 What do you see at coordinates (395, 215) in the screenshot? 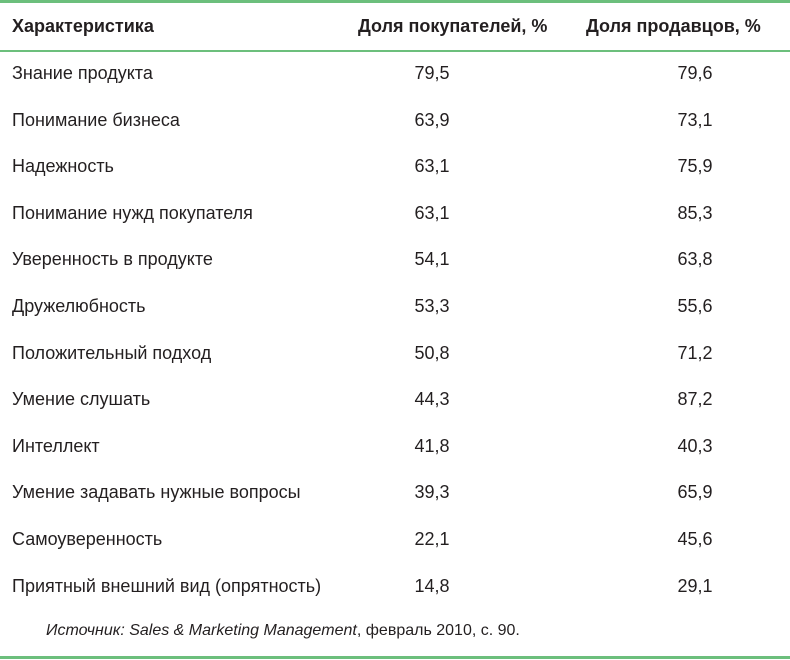
I see `table-row: Понимание нужд покупателя 63,1 85,3` at bounding box center [395, 215].